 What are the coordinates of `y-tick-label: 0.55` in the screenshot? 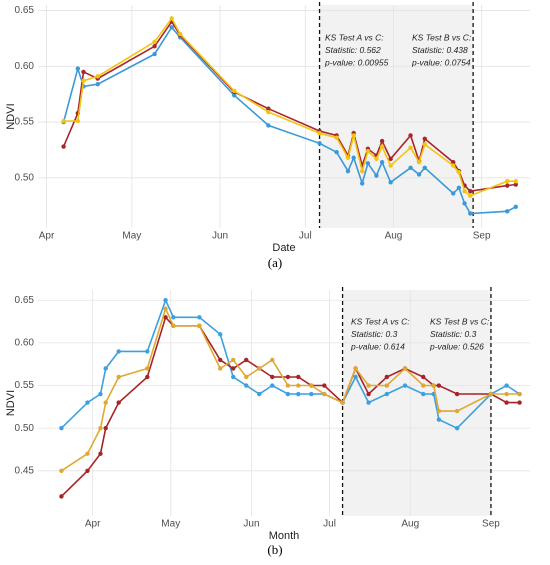 It's located at (25, 385).